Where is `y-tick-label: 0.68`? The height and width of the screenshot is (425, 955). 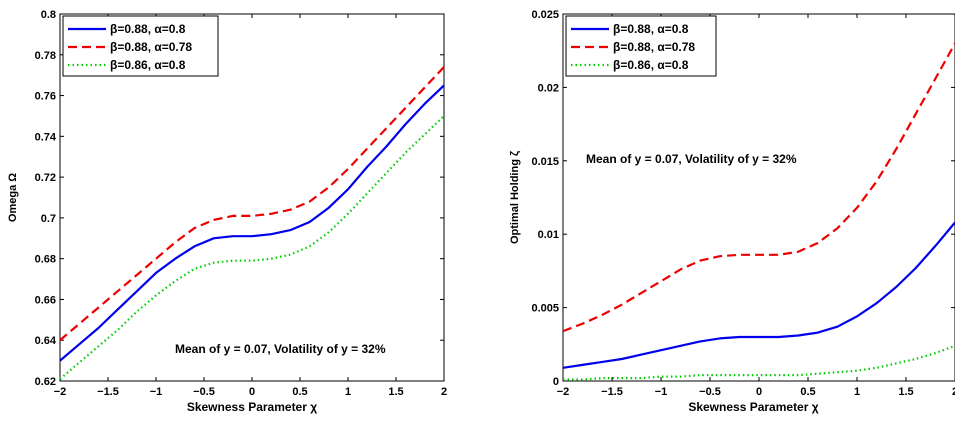
y-tick-label: 0.68 is located at coordinates (45, 260).